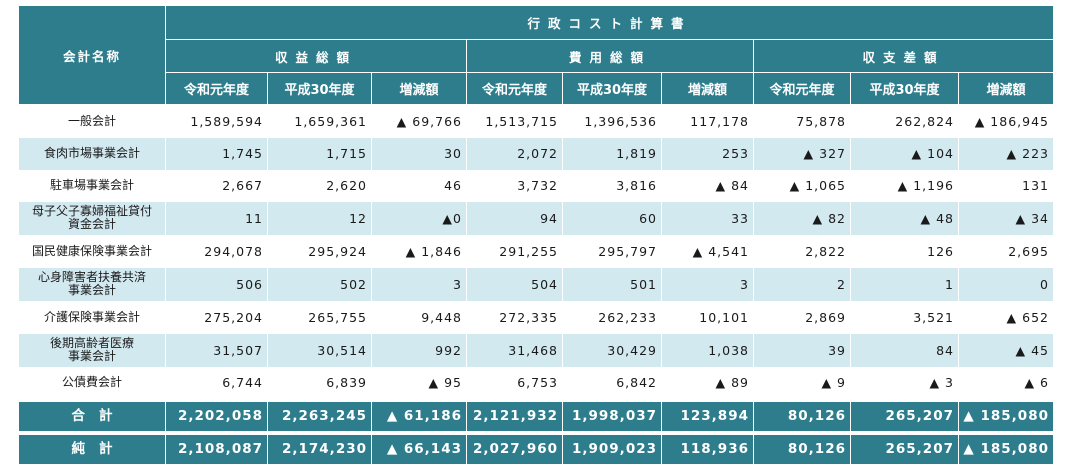  I want to click on value-cell: ▲ 69,766, so click(419, 121).